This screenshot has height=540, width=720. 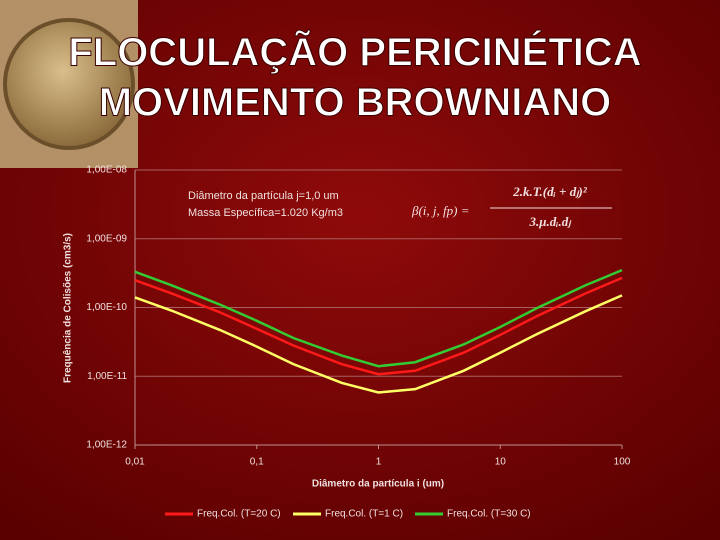 What do you see at coordinates (263, 196) in the screenshot?
I see `annotation: Diâmetro da partícula j=1,0 um` at bounding box center [263, 196].